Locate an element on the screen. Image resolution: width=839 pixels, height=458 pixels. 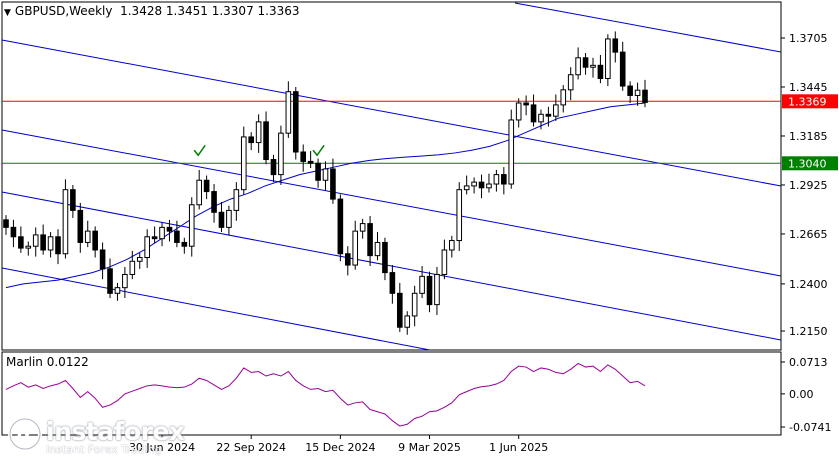
collapse-triangle-icon: ▼ is located at coordinates (7, 13).